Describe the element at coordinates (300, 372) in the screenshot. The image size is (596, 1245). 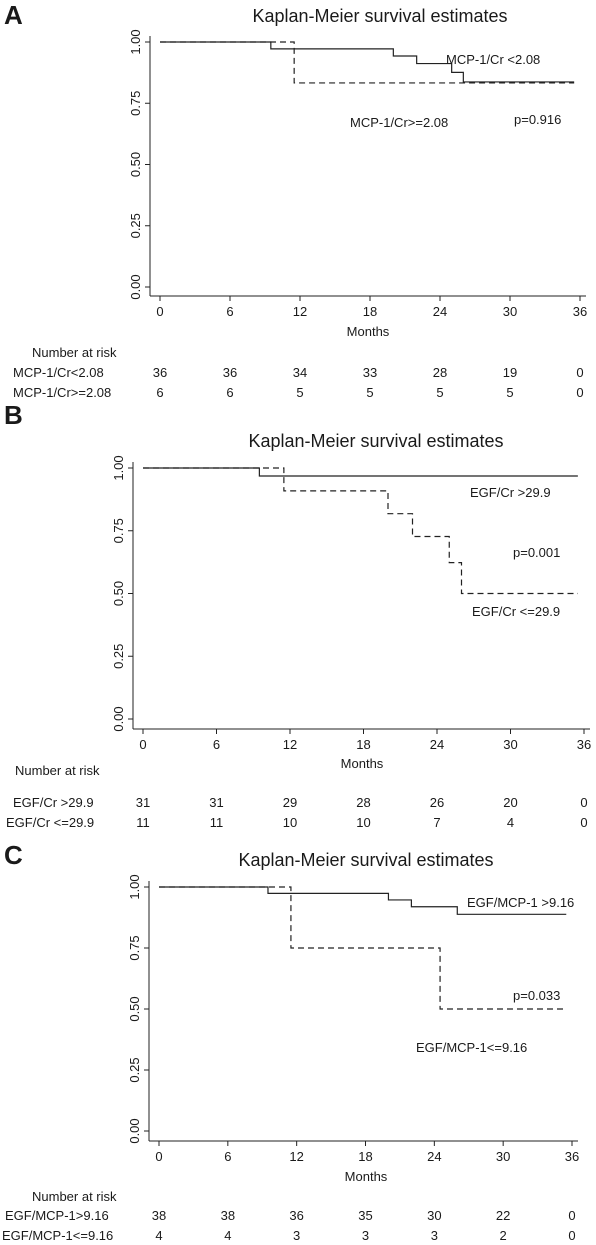
I see `risk-value: 34` at that location.